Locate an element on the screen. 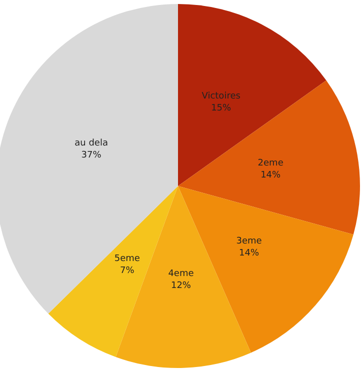  data-label: 15% is located at coordinates (221, 108).